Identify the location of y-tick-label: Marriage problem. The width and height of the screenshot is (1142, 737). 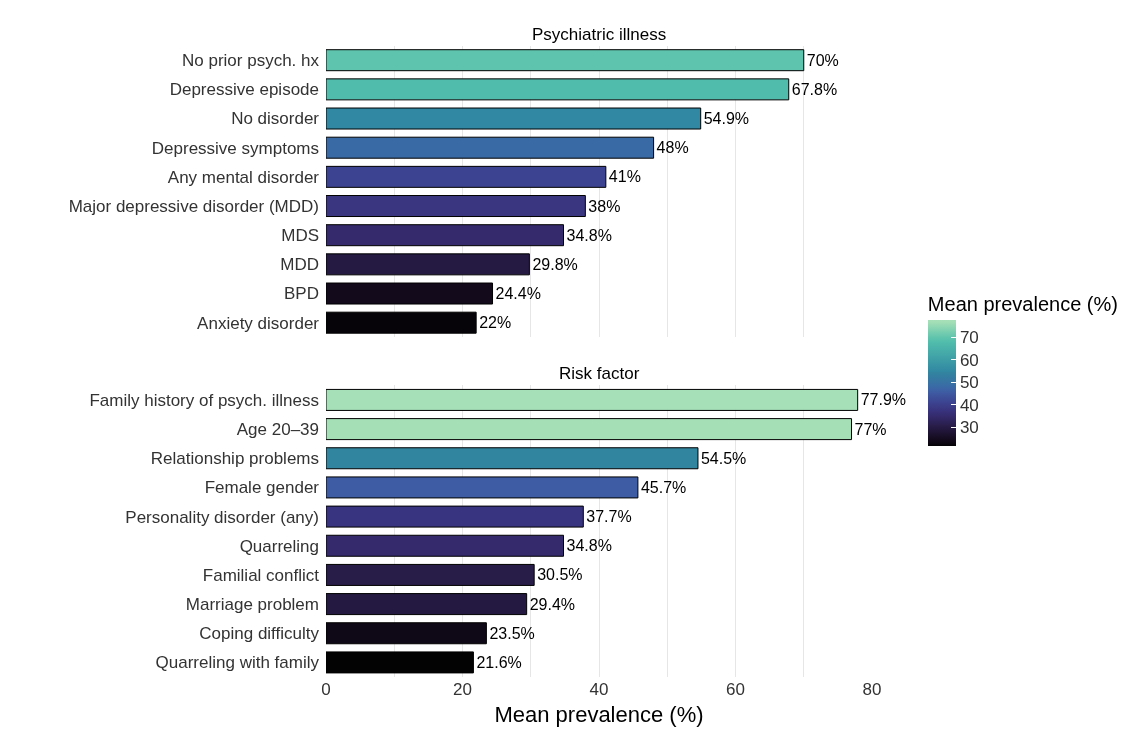
(252, 605).